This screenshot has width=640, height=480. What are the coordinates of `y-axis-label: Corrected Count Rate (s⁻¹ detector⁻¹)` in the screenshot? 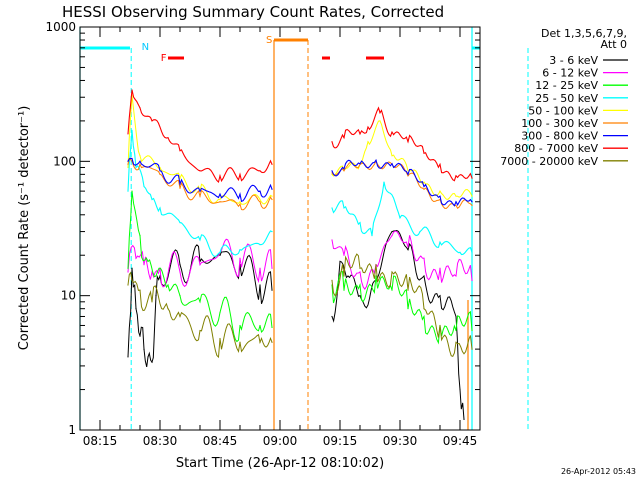 It's located at (24, 228).